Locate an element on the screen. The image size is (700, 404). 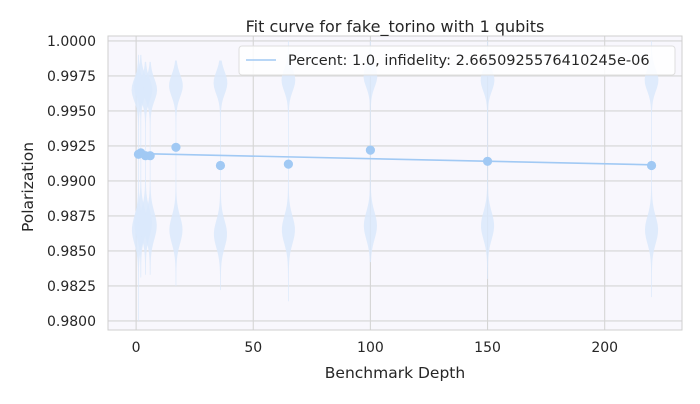
series is located at coordinates (395, 156).